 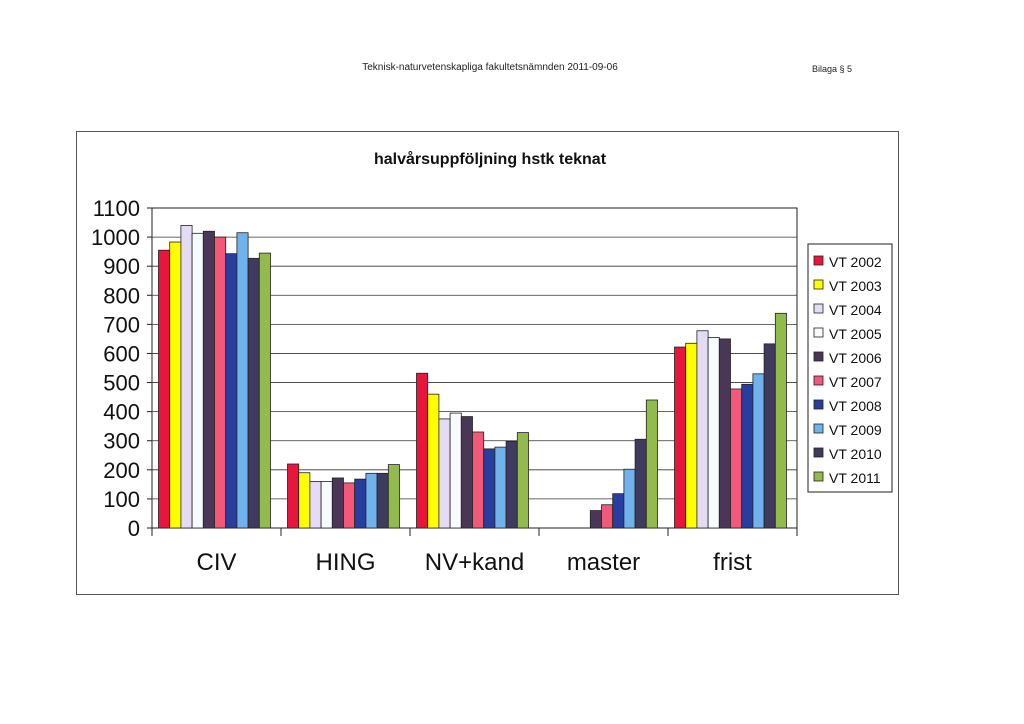 I want to click on y-tick-label: 1000, so click(x=115, y=237).